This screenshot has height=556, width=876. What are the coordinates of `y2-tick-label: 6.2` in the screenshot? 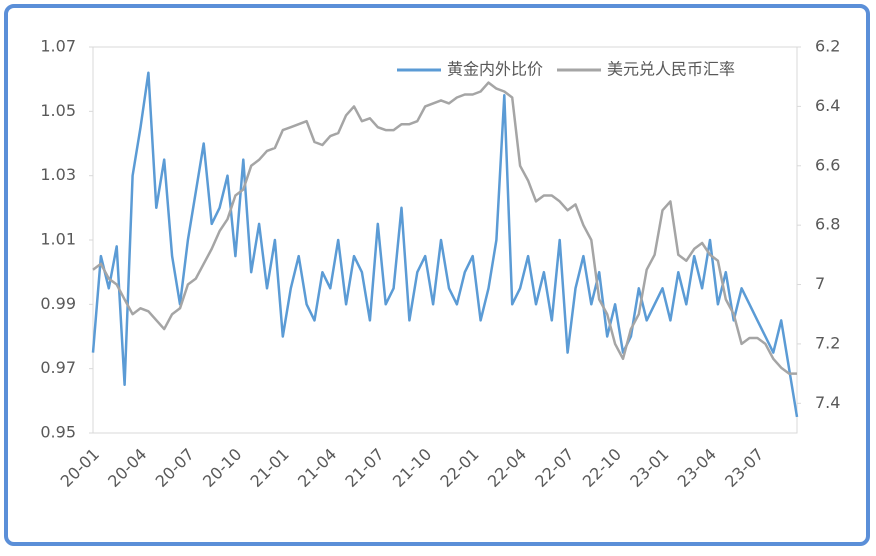 It's located at (827, 46).